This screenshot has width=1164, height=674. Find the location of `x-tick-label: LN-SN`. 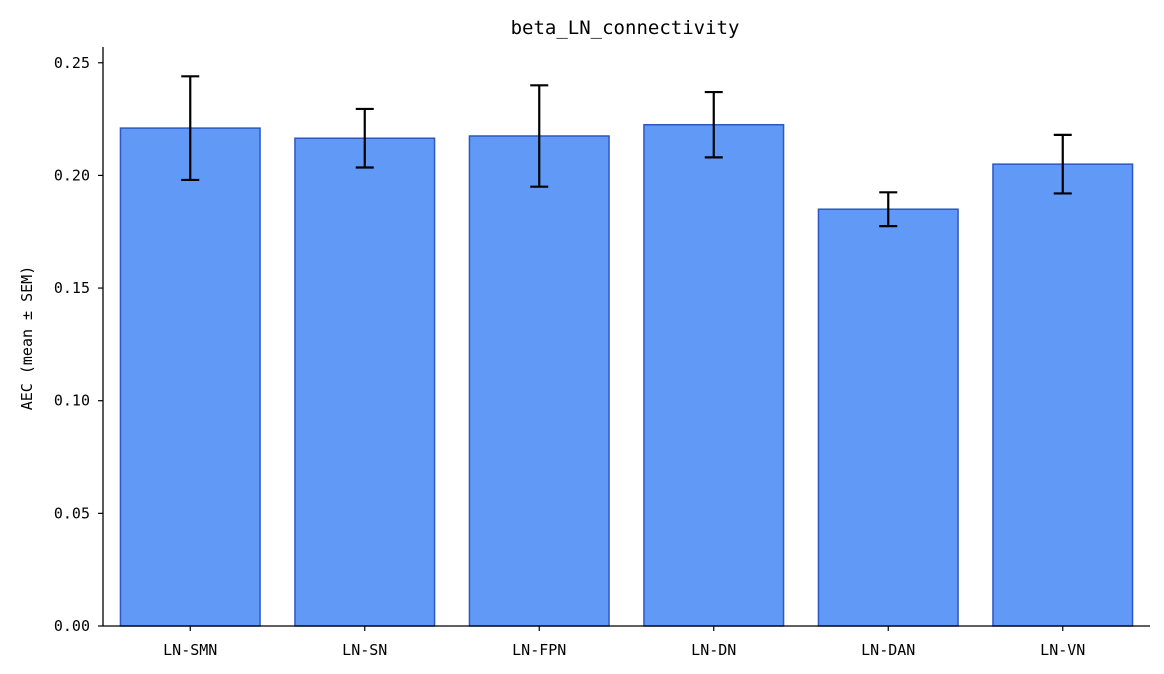

x-tick-label: LN-SN is located at coordinates (364, 650).